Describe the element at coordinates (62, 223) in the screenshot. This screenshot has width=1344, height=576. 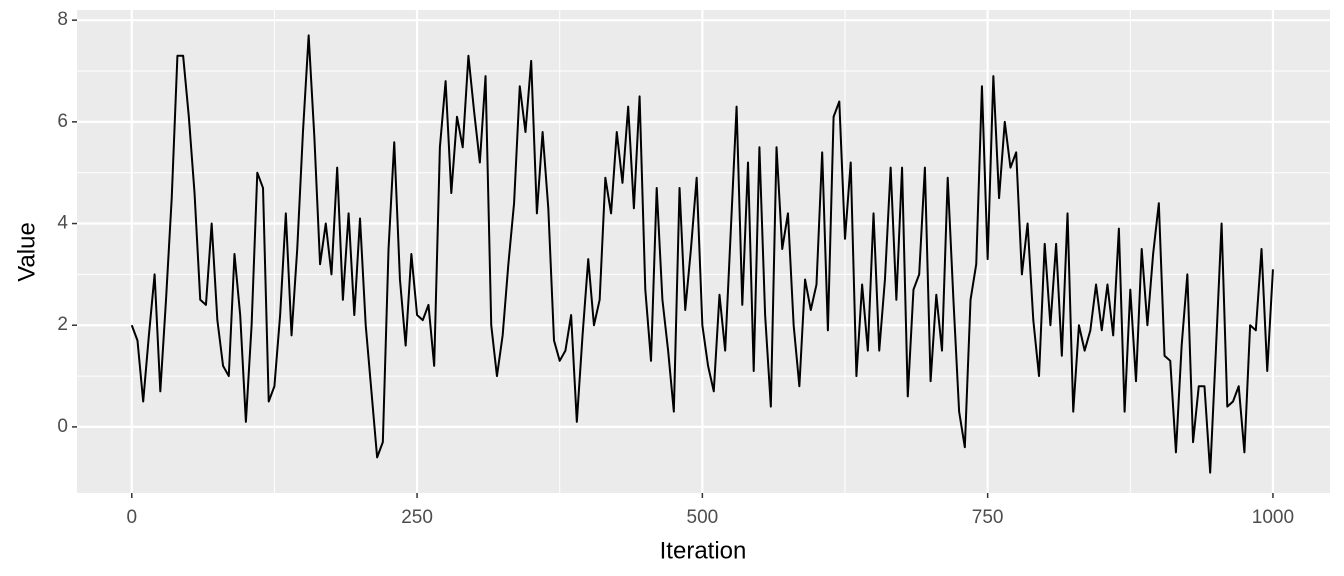
I see `y-tick-label: 4` at that location.